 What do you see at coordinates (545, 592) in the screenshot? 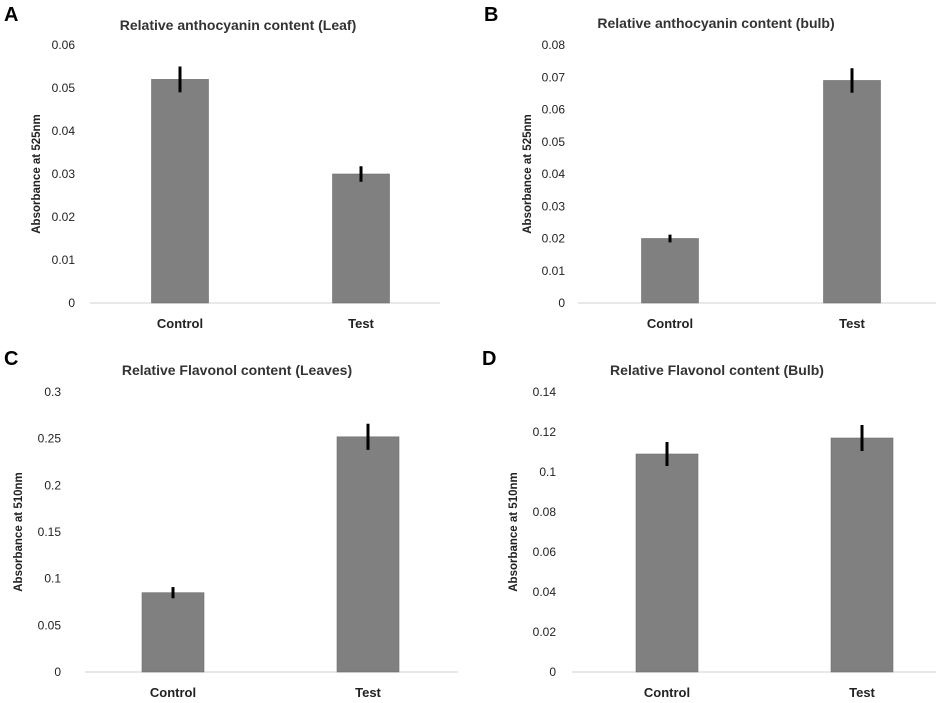
I see `y-tick-label-d-2: 0.04` at bounding box center [545, 592].